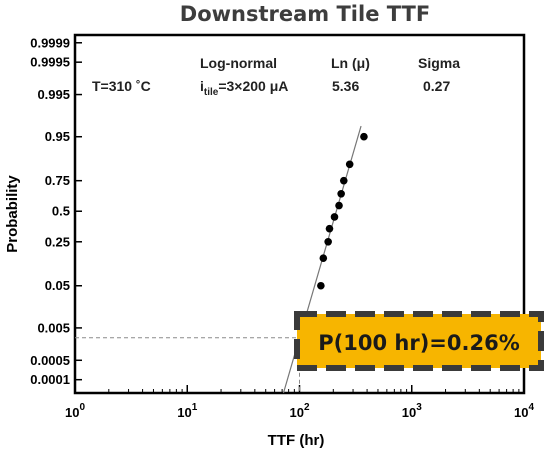 This screenshot has width=550, height=454. I want to click on data-points, so click(342, 211).